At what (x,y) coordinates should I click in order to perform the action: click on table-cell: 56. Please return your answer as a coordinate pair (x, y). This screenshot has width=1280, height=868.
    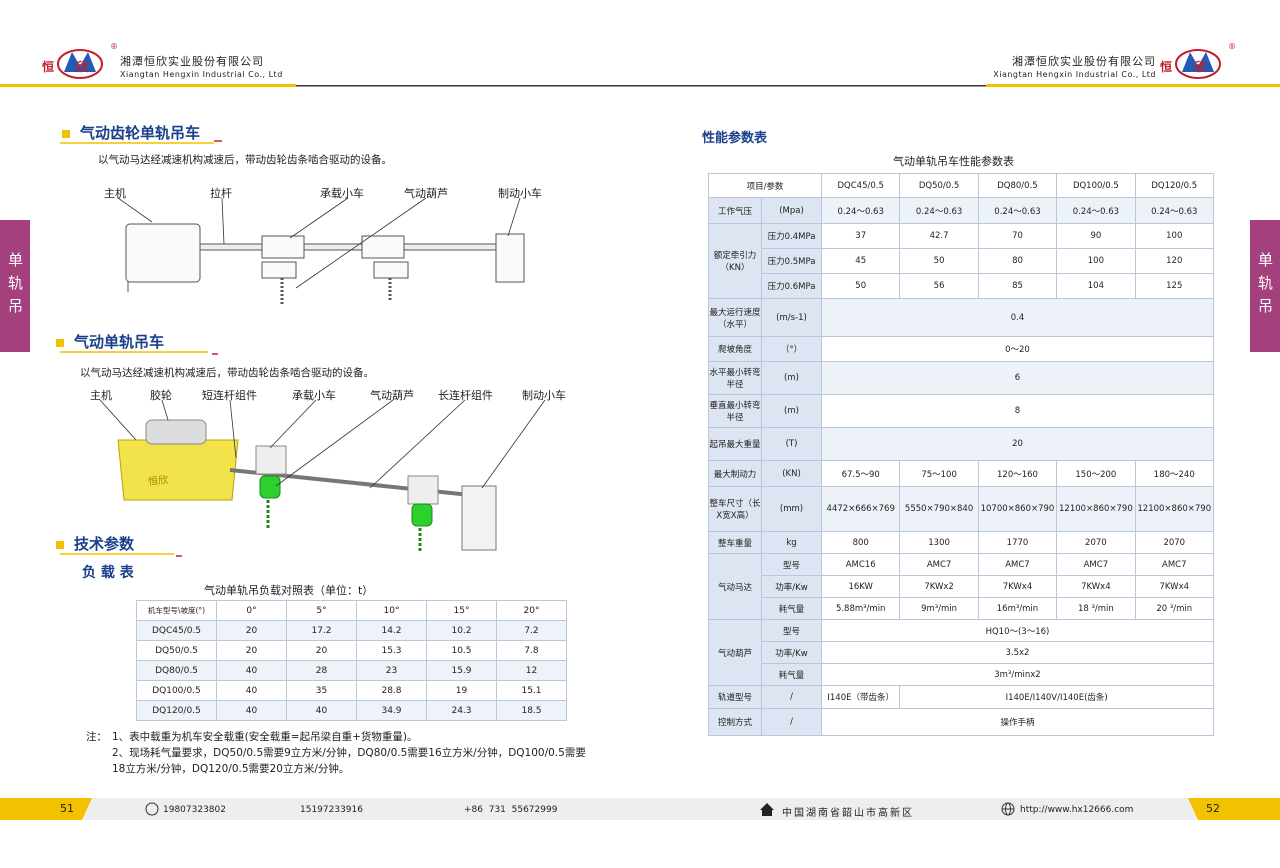
    Looking at the image, I should click on (939, 286).